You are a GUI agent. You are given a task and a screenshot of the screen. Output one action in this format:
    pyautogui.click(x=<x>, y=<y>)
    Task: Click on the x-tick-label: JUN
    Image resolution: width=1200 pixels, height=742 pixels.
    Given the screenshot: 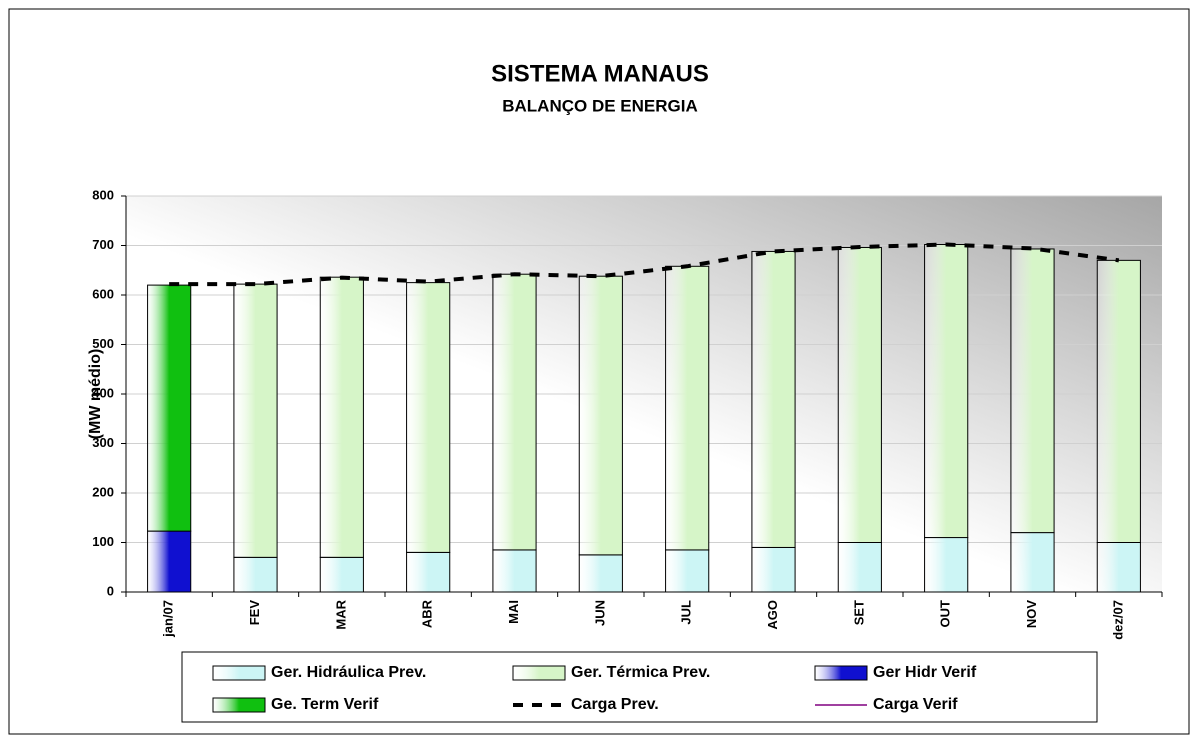 What is the action you would take?
    pyautogui.click(x=599, y=613)
    